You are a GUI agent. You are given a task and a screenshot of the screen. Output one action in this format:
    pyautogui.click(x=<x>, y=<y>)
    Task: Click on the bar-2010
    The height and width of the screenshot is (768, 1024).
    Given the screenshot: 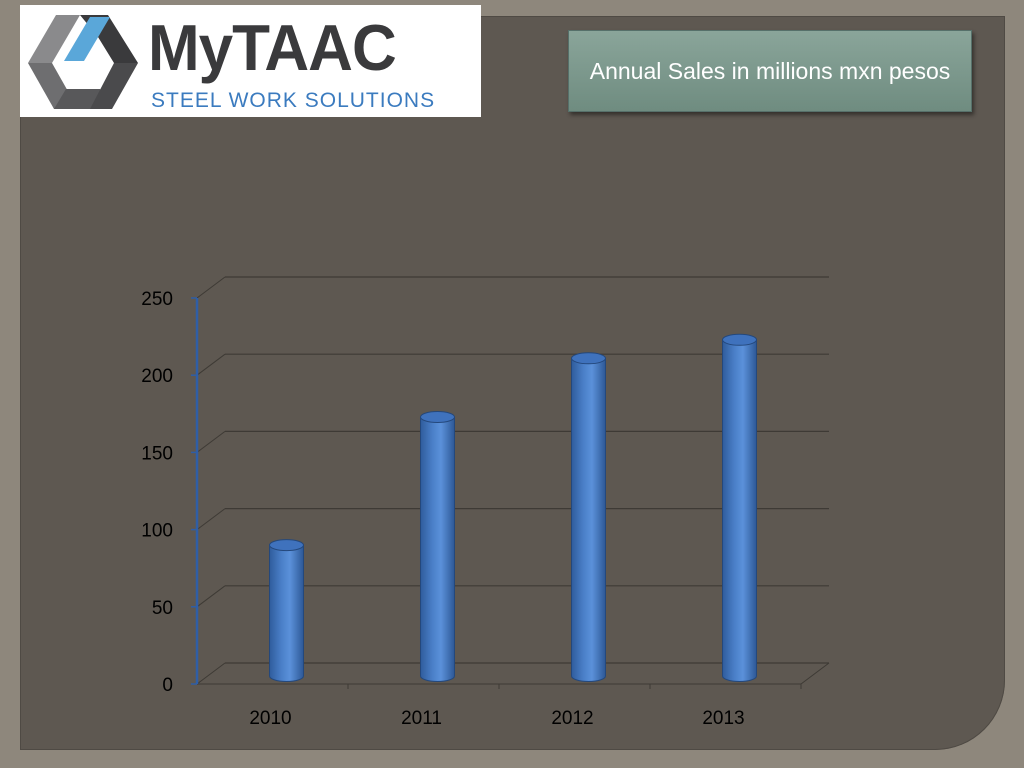 What is the action you would take?
    pyautogui.click(x=286, y=613)
    